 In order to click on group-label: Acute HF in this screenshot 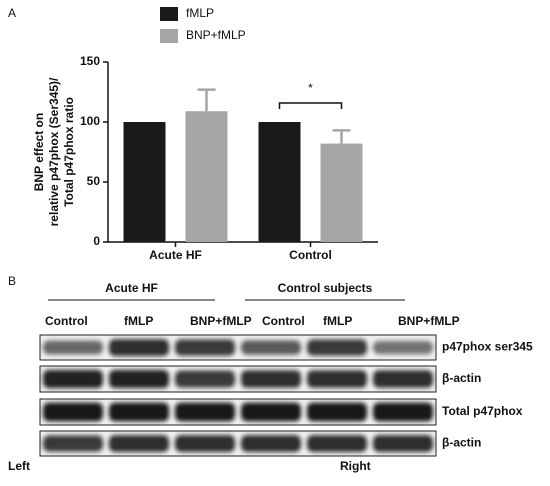, I will do `click(131, 288)`.